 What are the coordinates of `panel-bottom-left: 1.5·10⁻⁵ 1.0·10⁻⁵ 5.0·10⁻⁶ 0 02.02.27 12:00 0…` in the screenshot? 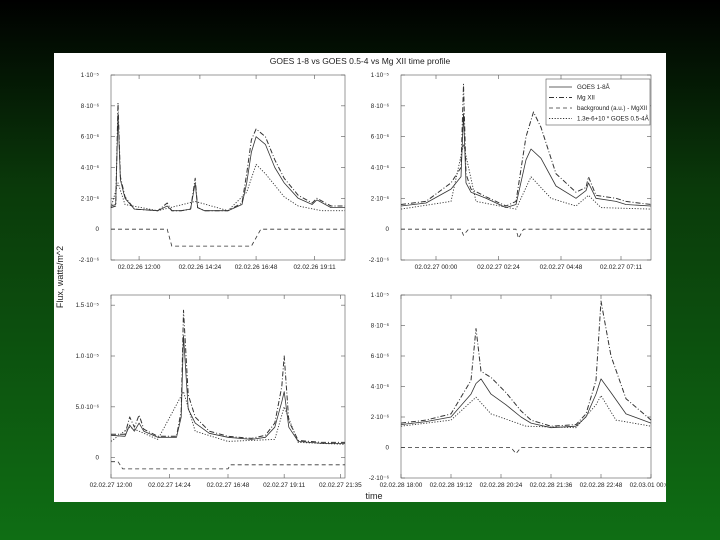 It's located at (219, 391).